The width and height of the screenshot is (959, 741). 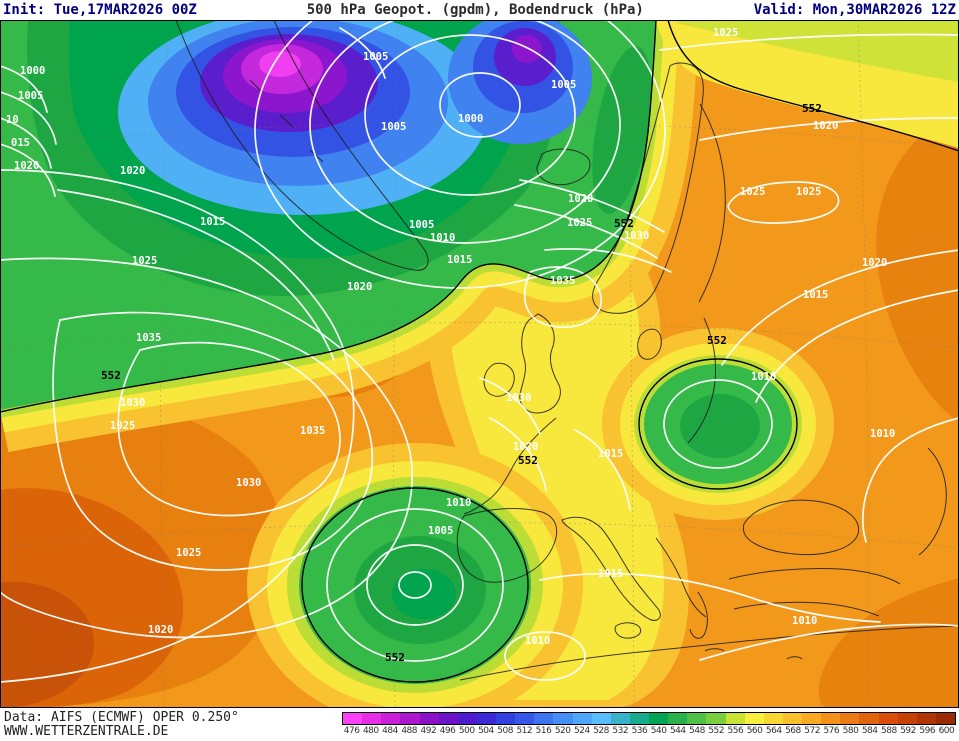 What do you see at coordinates (946, 731) in the screenshot?
I see `colorbar-tick-label: 600` at bounding box center [946, 731].